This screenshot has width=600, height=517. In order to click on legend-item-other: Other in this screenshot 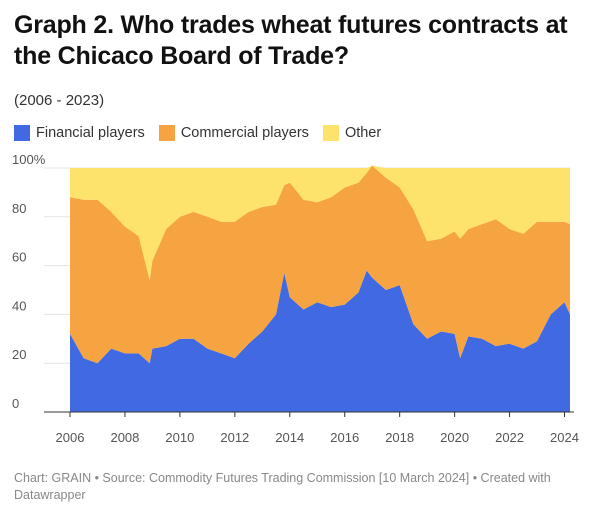, I will do `click(352, 133)`.